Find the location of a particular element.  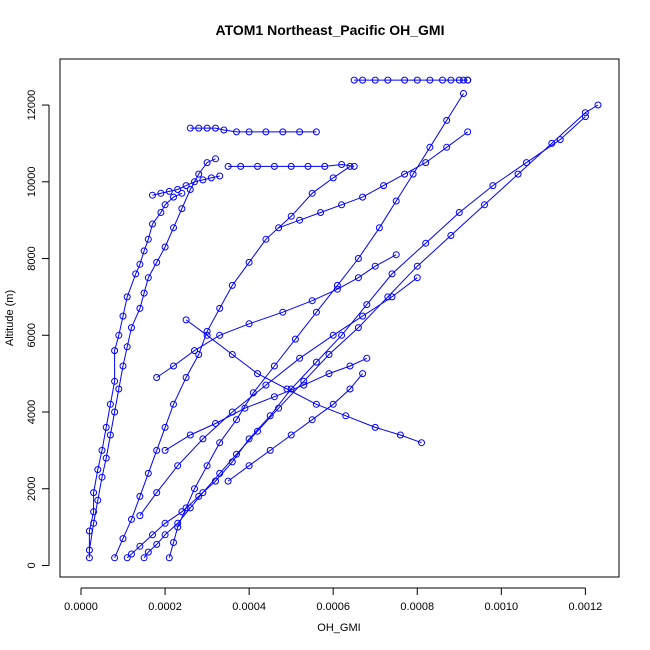

x-tick-label: 0.0000 is located at coordinates (81, 607).